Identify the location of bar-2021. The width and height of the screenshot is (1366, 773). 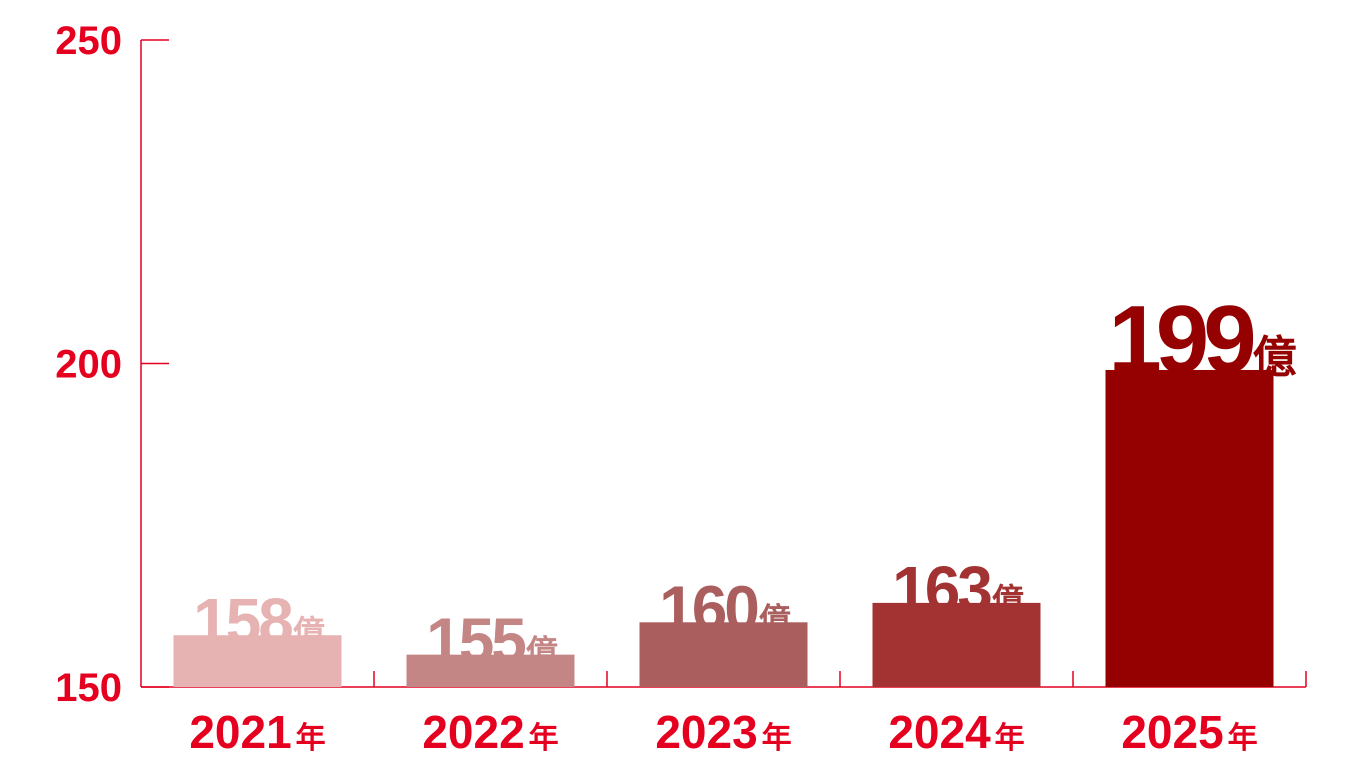
(257, 661).